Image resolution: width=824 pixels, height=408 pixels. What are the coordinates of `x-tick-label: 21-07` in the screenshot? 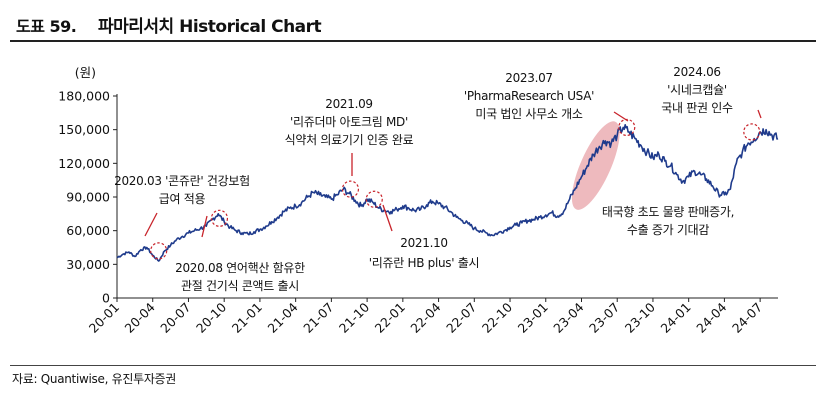 It's located at (318, 318).